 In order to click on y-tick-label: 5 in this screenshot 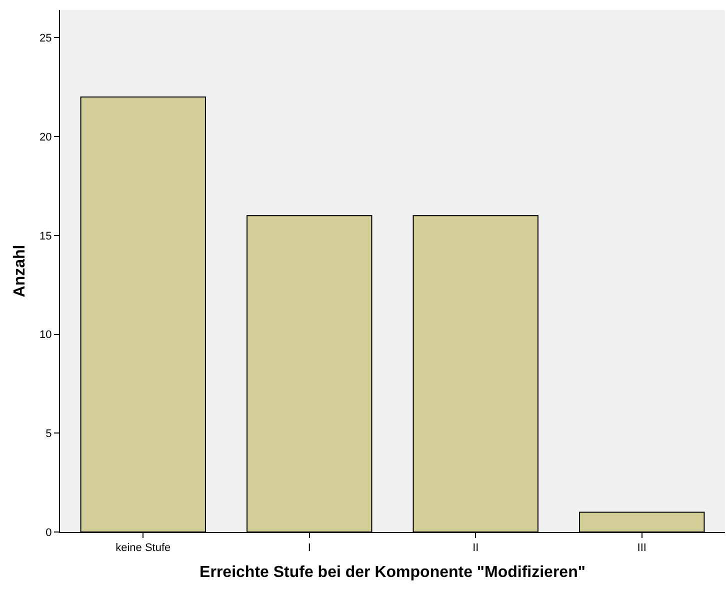, I will do `click(49, 434)`.